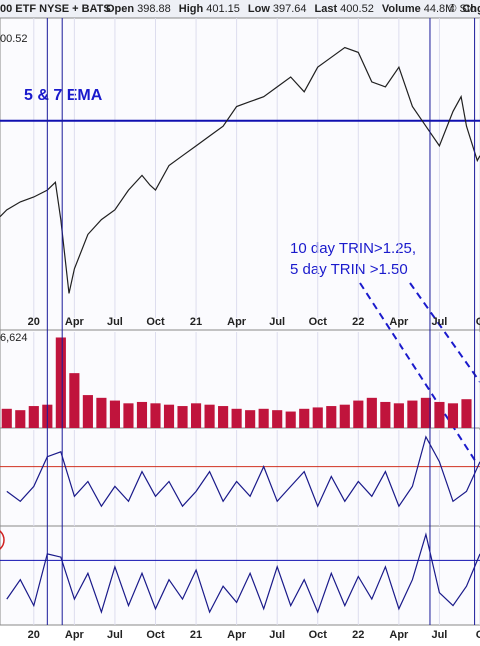 This screenshot has height=646, width=480. What do you see at coordinates (63, 95) in the screenshot?
I see `annotation: 5 & 7 EMA` at bounding box center [63, 95].